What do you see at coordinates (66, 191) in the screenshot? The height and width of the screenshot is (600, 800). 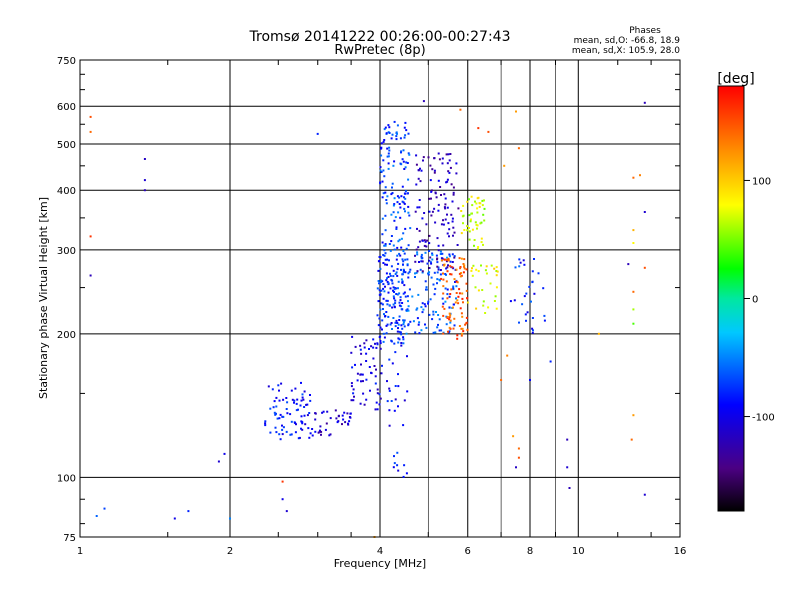 I see `y-tick-label: 400` at bounding box center [66, 191].